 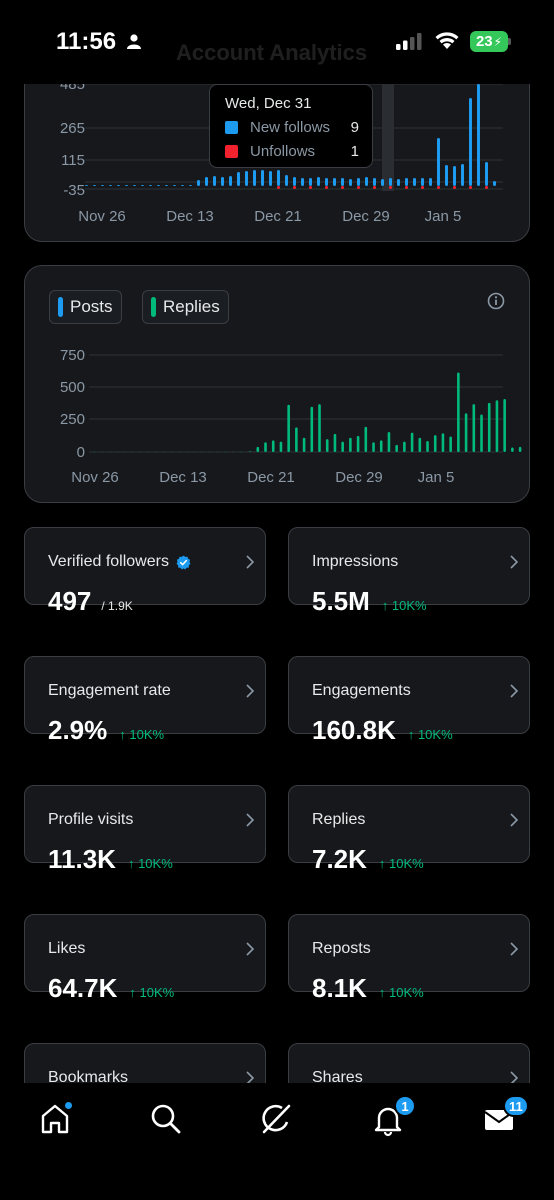 I want to click on stat-value-row: 160.8K ↑ 10K%, so click(x=382, y=730).